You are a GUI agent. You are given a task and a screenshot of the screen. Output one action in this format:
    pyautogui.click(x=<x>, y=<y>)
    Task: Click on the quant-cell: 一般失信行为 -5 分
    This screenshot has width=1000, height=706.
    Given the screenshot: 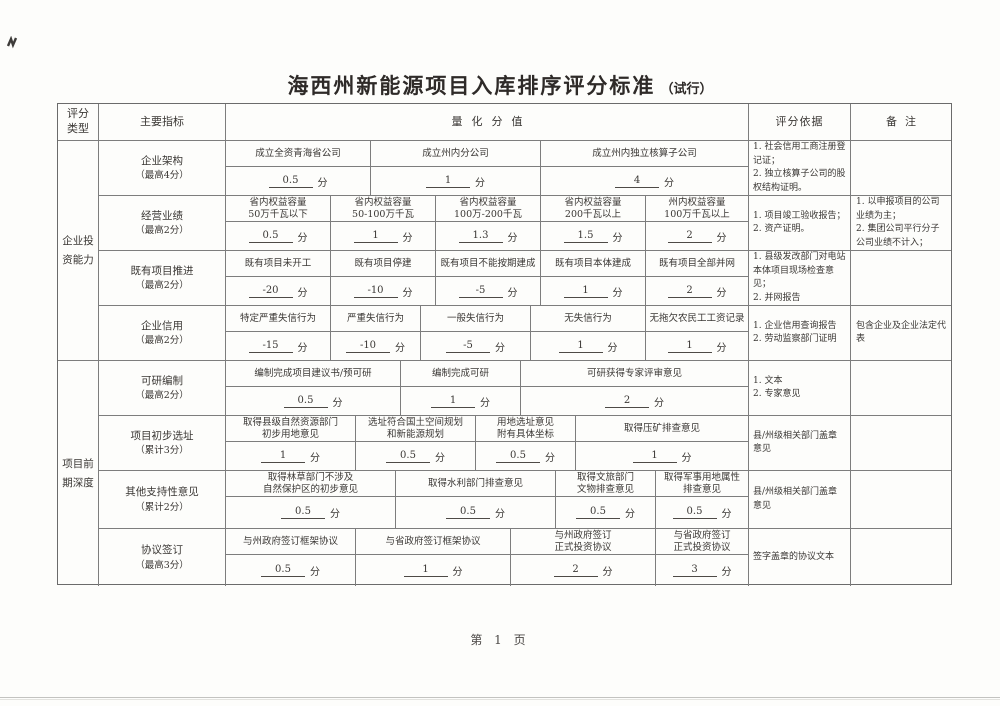 What is the action you would take?
    pyautogui.click(x=476, y=333)
    